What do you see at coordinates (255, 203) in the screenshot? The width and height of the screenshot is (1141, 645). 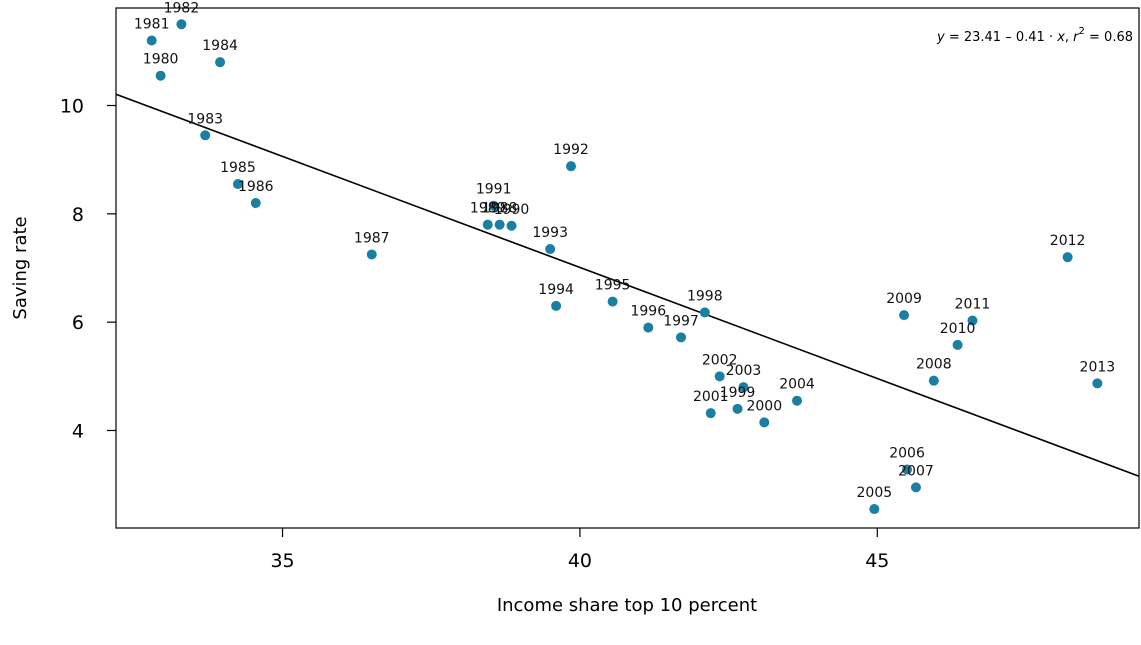 I see `data-point-1986` at bounding box center [255, 203].